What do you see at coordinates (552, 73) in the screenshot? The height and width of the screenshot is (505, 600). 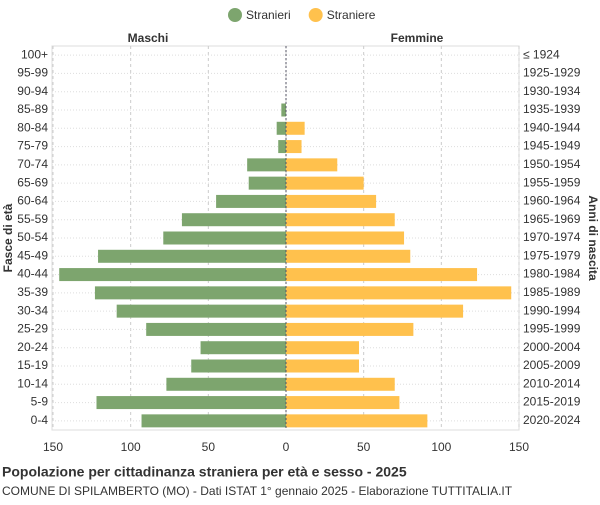 I see `y2-tick-label: 1925-1929` at bounding box center [552, 73].